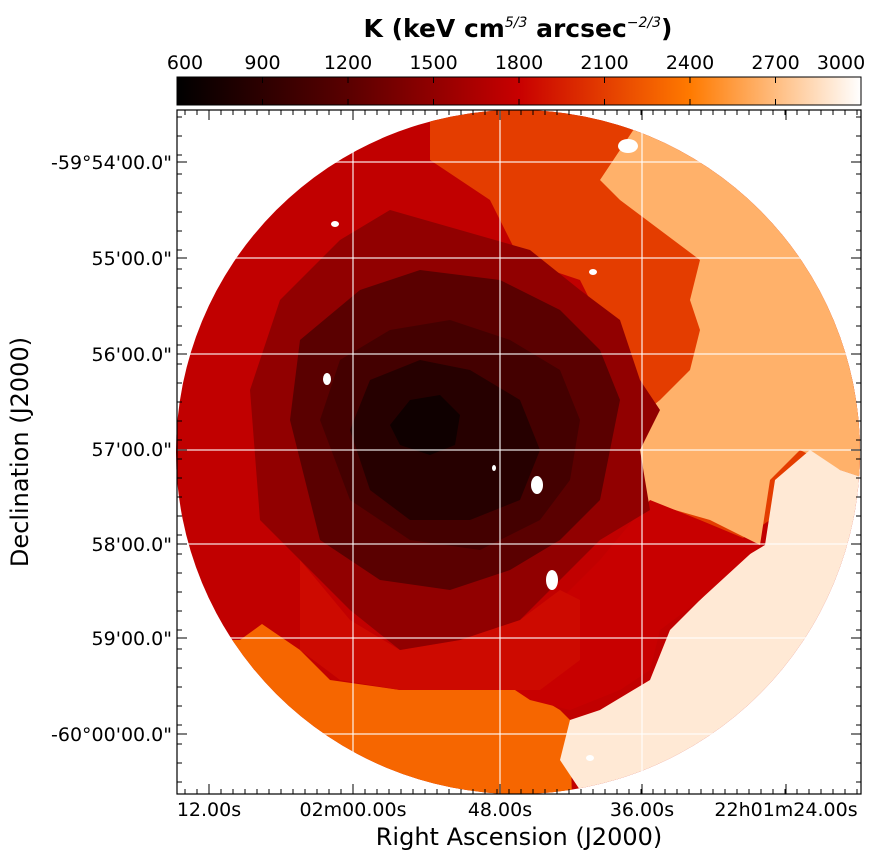 This screenshot has height=861, width=880. What do you see at coordinates (132, 355) in the screenshot?
I see `y-tick-label: 56'00.0"` at bounding box center [132, 355].